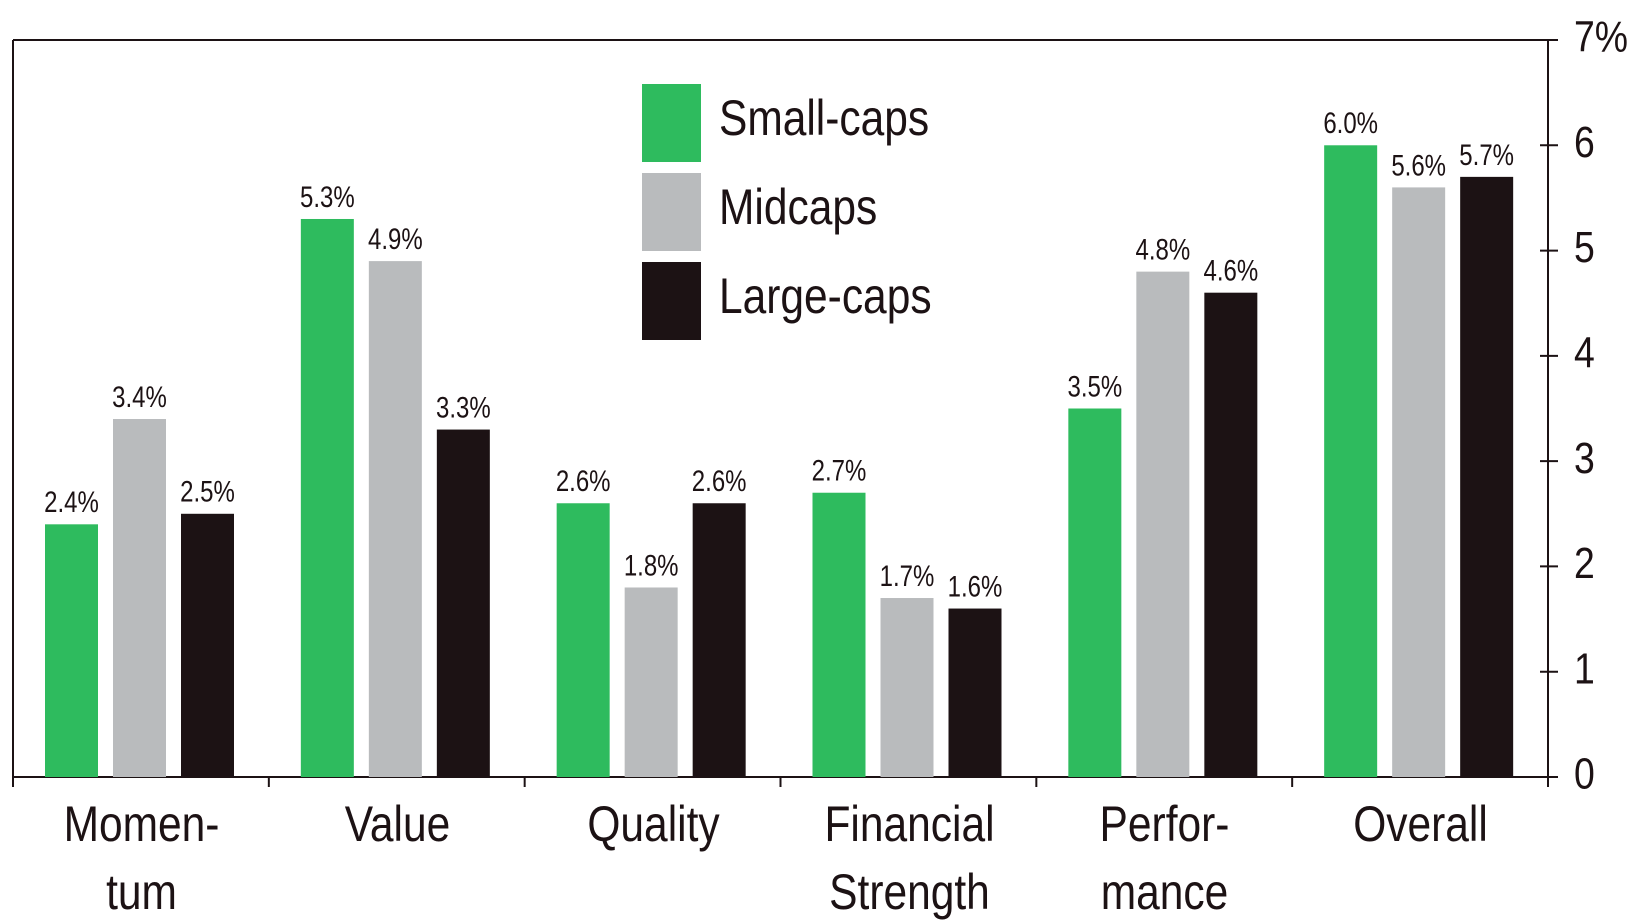  Describe the element at coordinates (1418, 165) in the screenshot. I see `value-label: 5.6%` at that location.